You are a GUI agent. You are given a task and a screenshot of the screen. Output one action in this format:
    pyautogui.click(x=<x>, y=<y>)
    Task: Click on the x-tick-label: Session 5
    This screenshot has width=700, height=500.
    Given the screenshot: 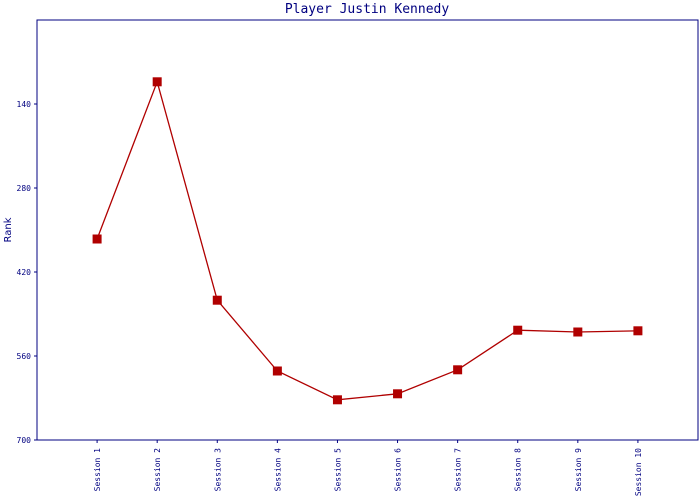 What is the action you would take?
    pyautogui.click(x=337, y=470)
    